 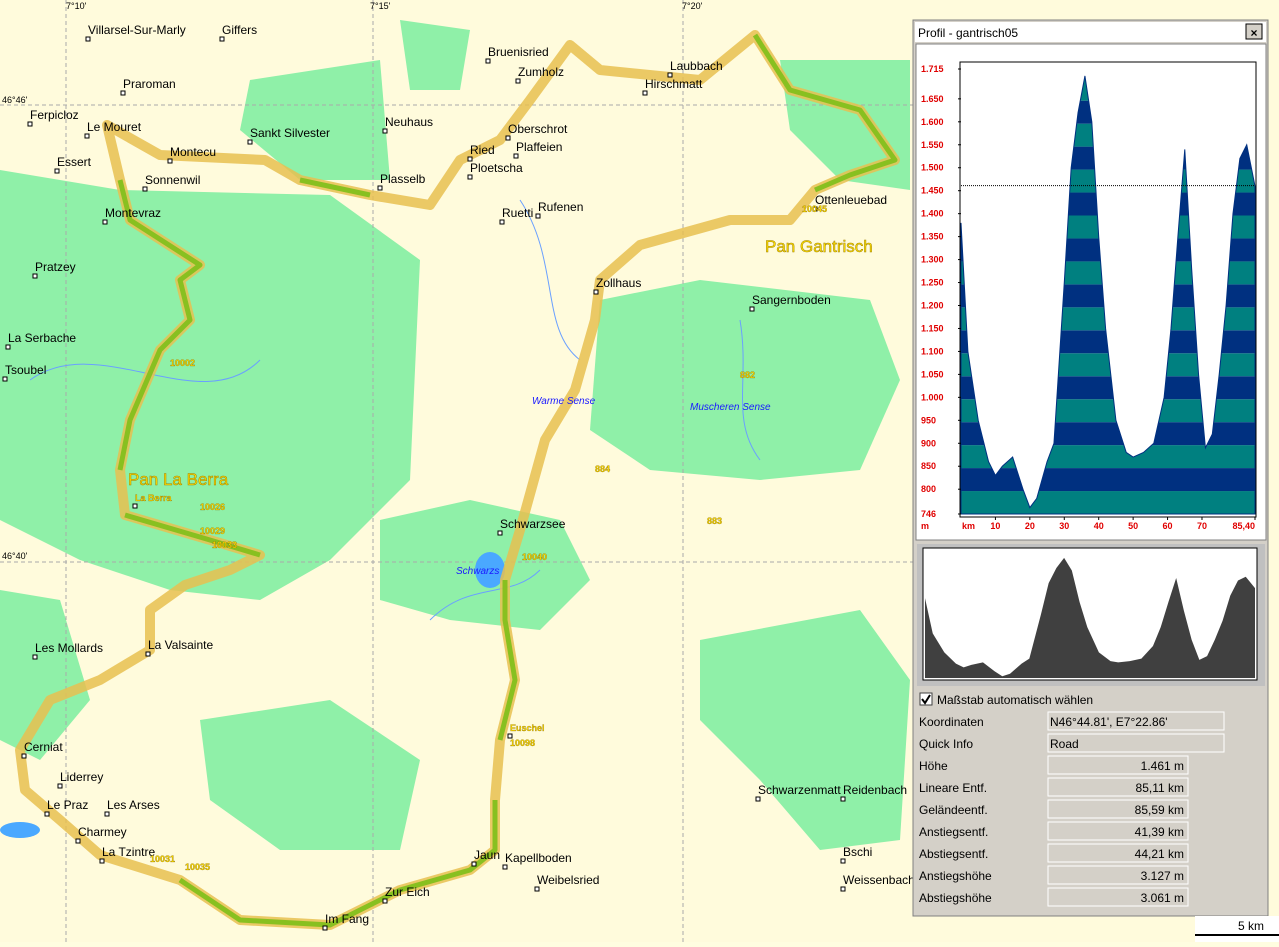 I want to click on place-label: Neuhaus, so click(x=409, y=122).